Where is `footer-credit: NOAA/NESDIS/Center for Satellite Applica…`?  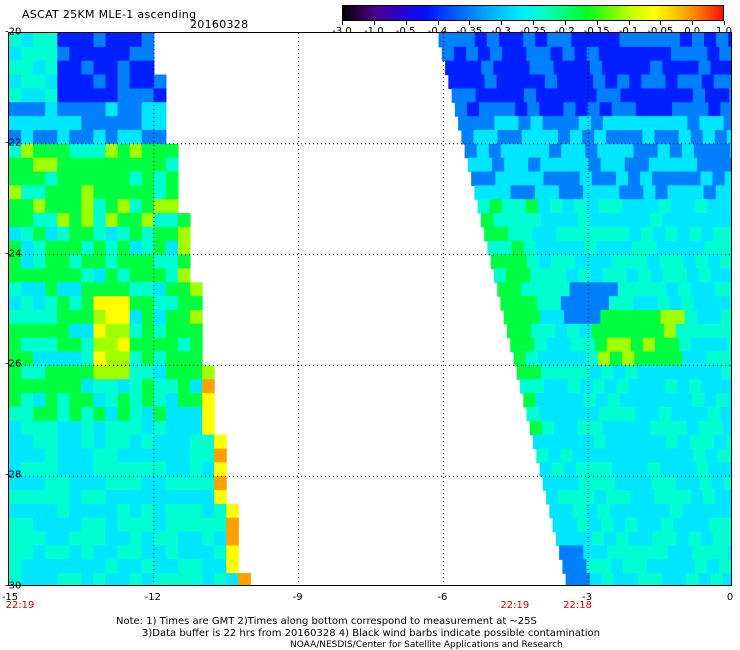
footer-credit: NOAA/NESDIS/Center for Satellite Applica… is located at coordinates (426, 645).